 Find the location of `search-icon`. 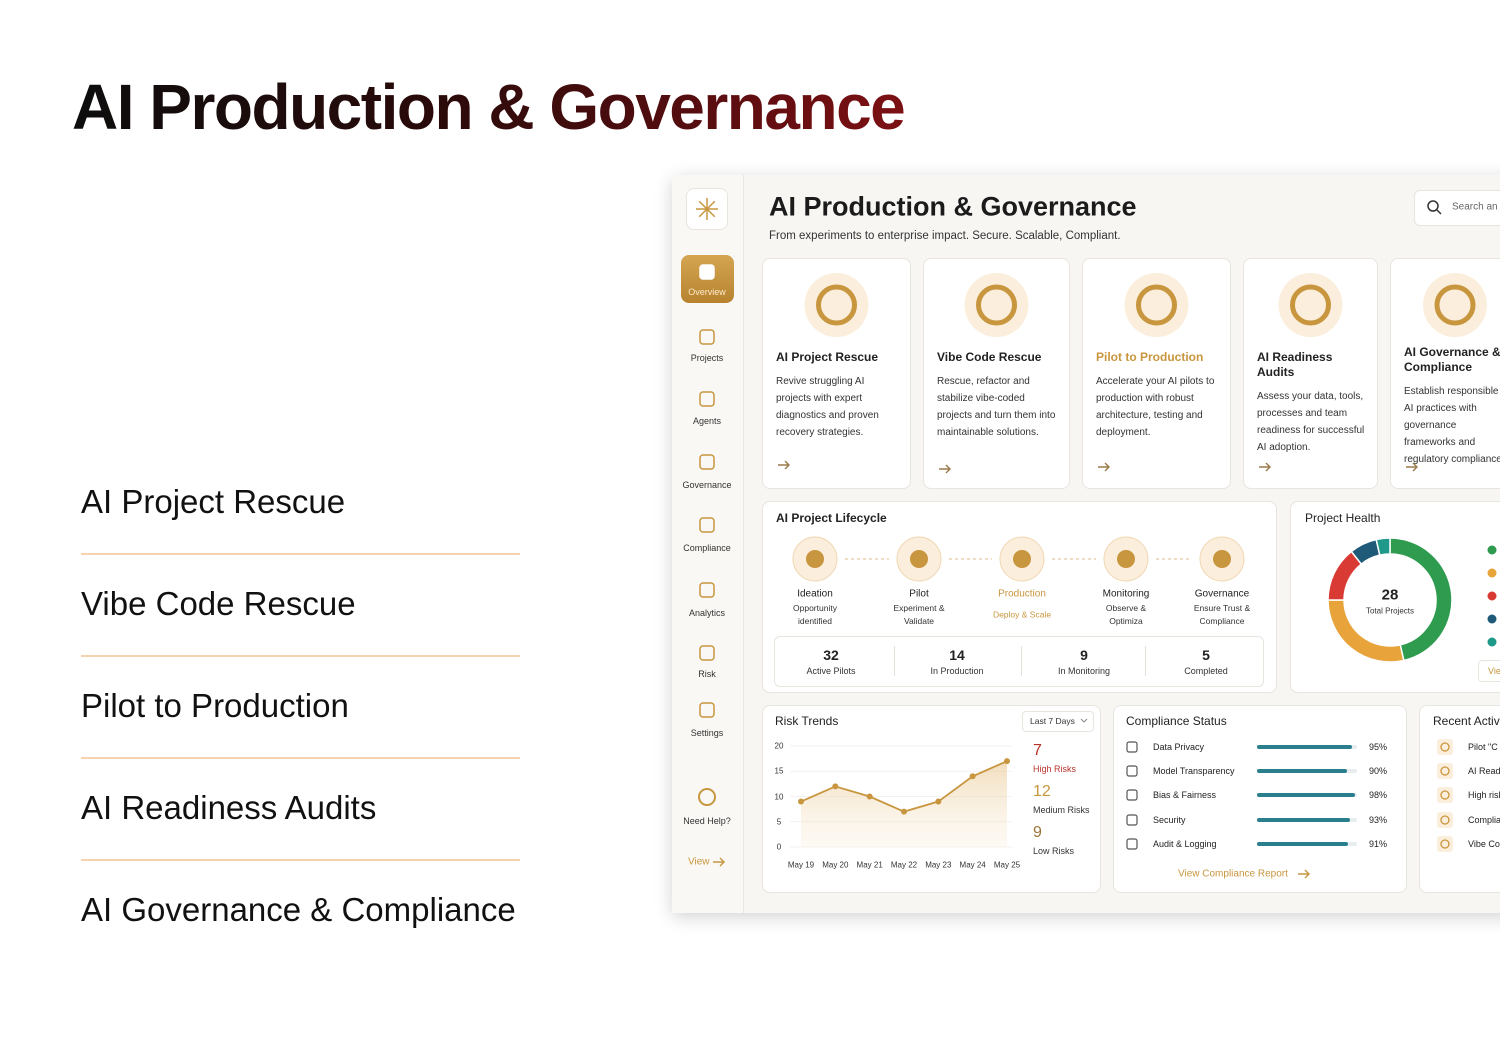

search-icon is located at coordinates (1433, 206).